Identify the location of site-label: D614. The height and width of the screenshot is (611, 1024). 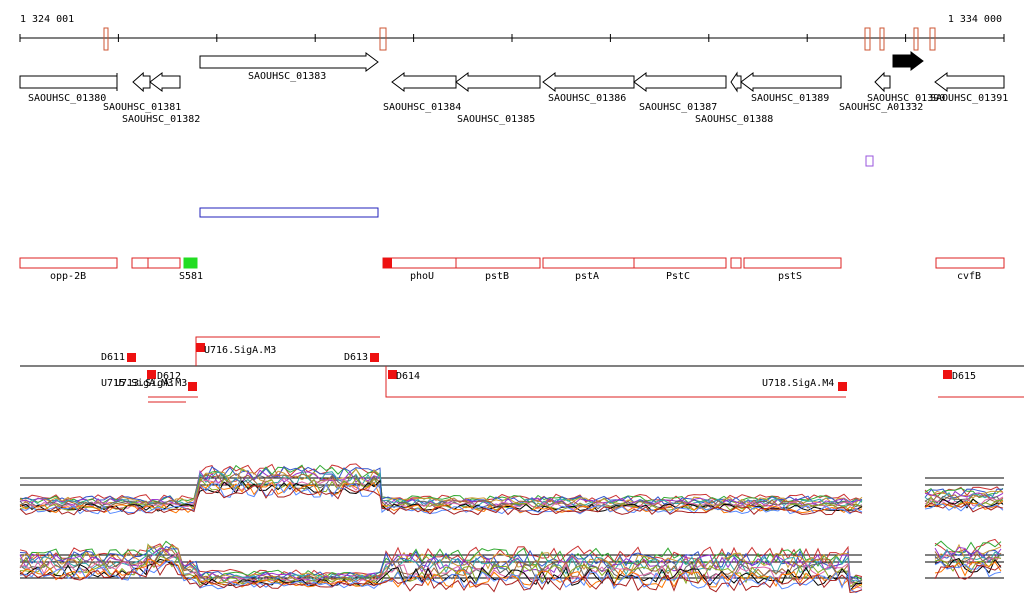
(408, 376).